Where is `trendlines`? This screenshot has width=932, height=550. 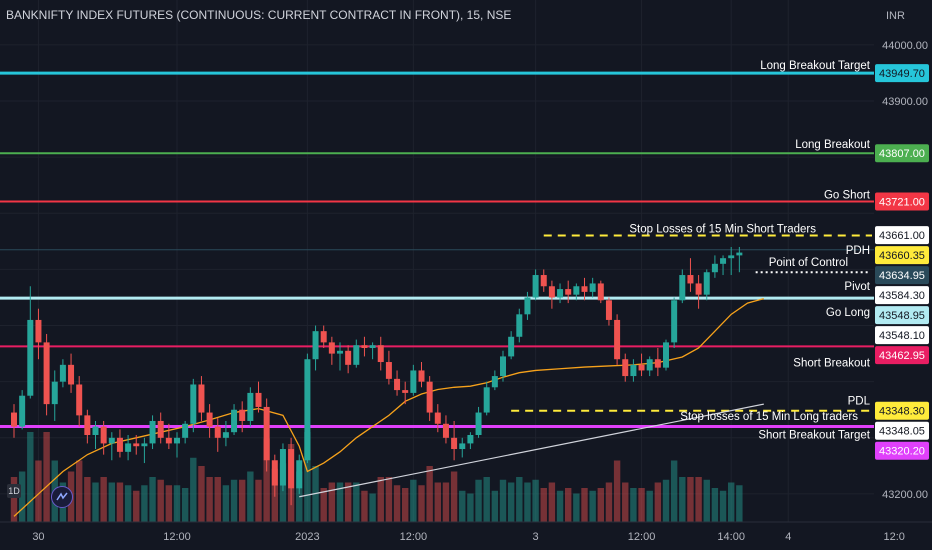 trendlines is located at coordinates (531, 450).